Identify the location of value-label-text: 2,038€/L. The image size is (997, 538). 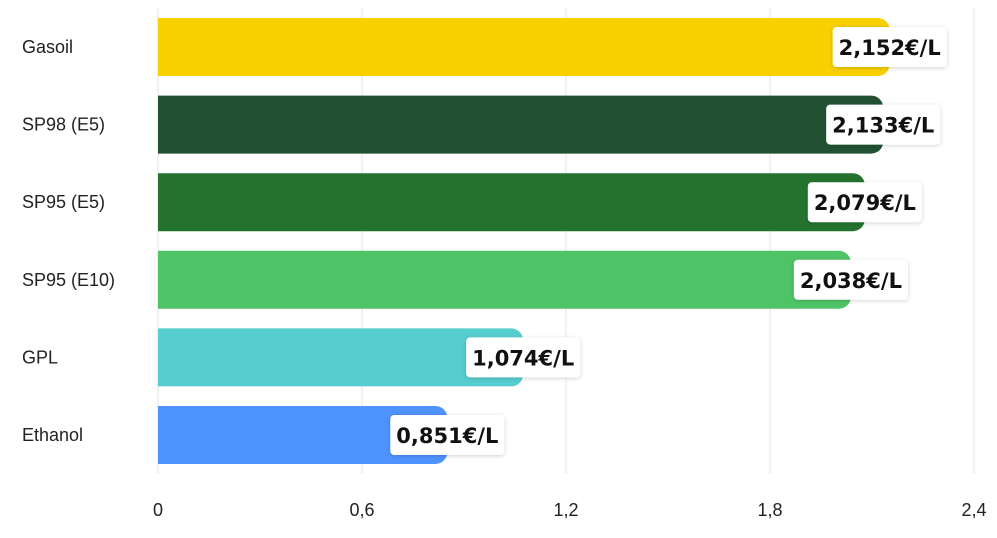
(851, 281).